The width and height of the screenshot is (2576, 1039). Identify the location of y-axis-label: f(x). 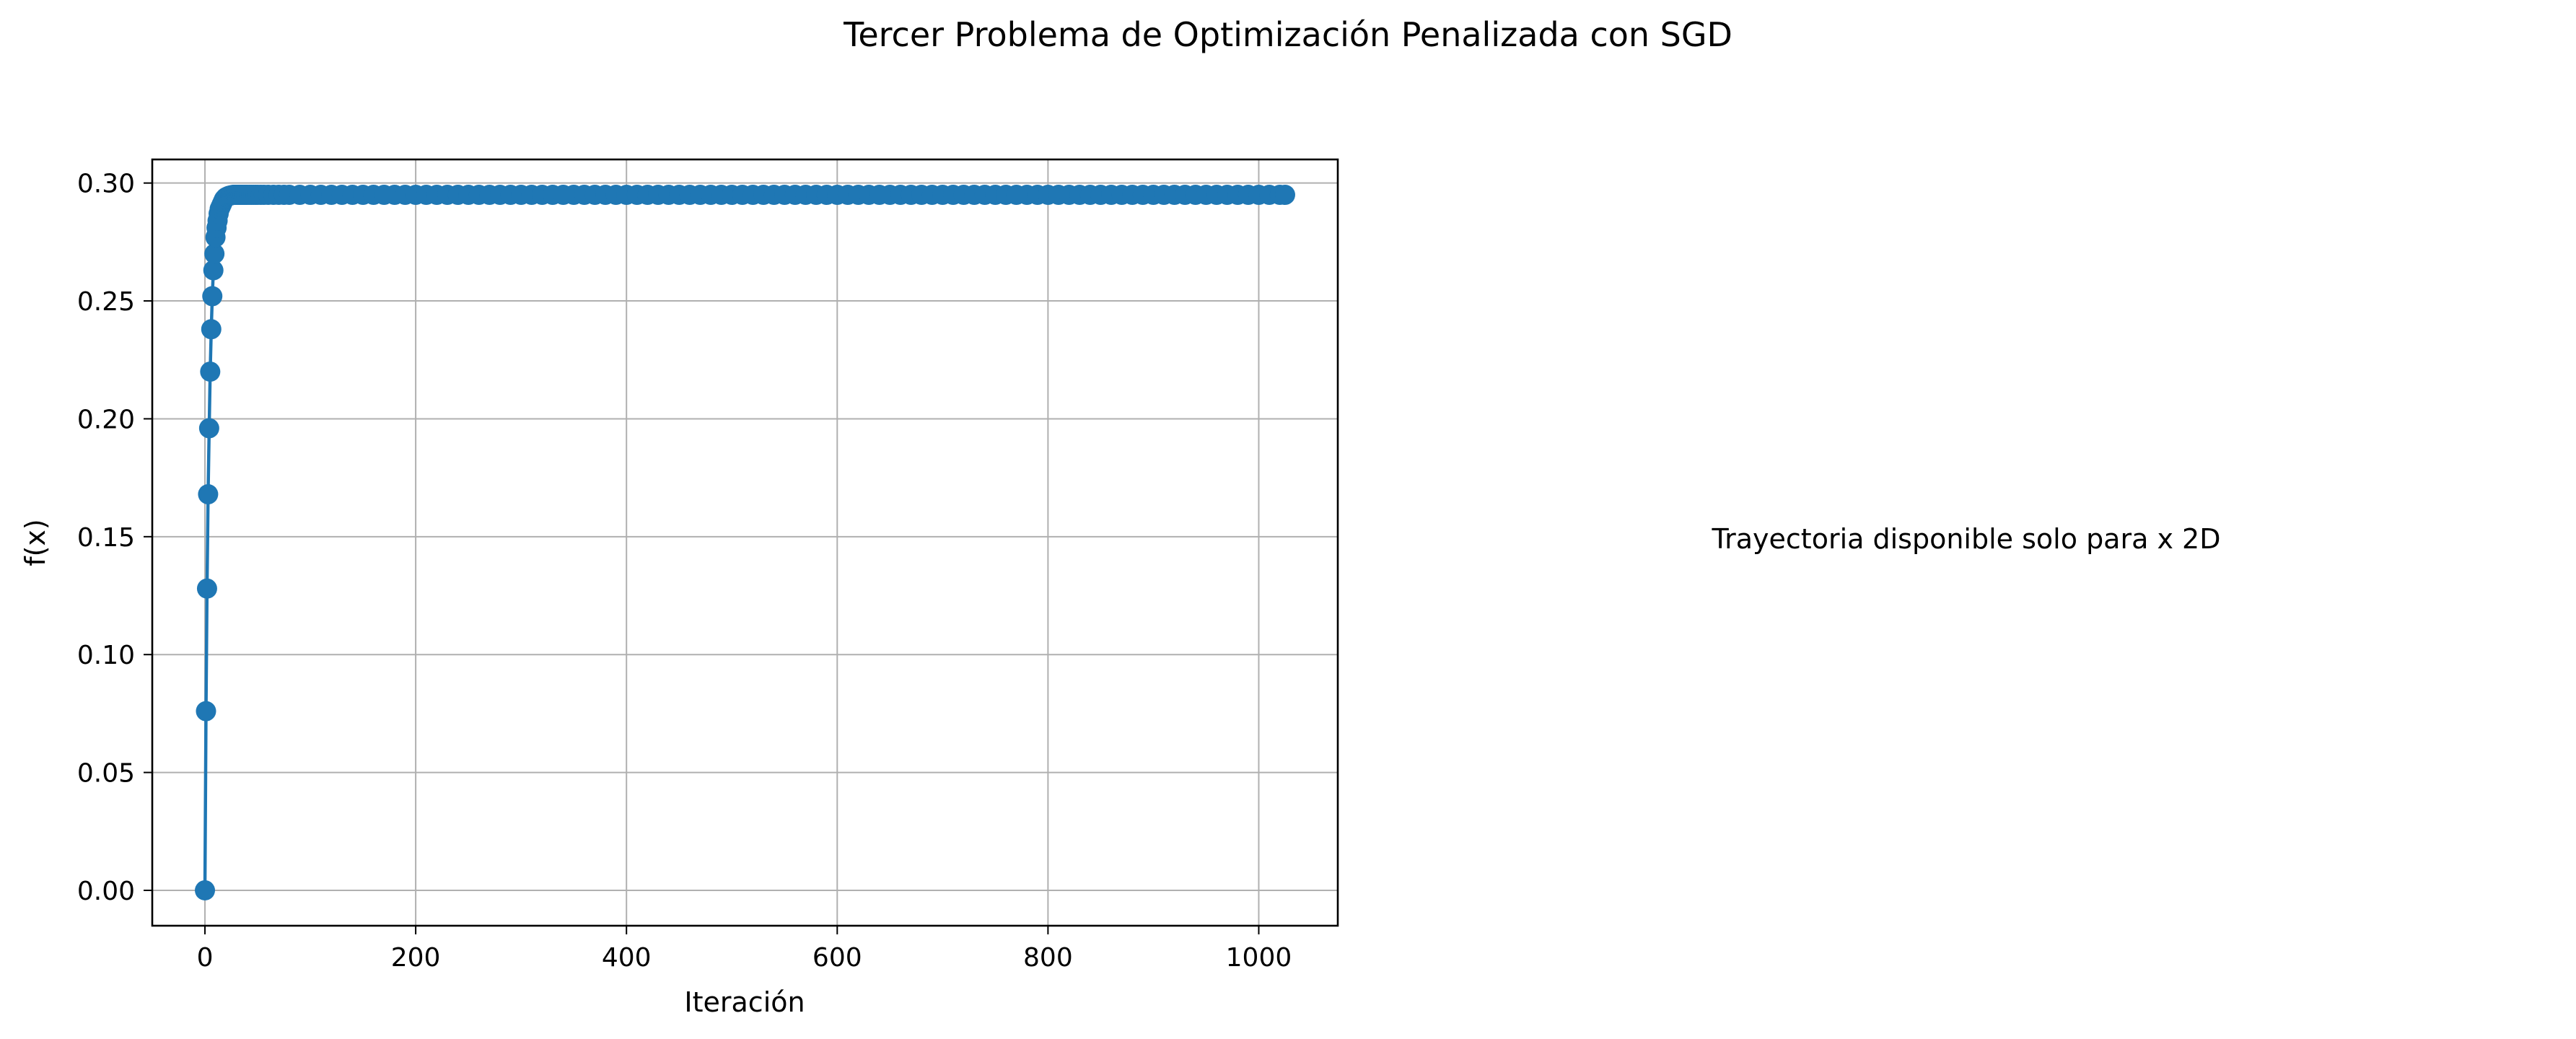
(35, 542).